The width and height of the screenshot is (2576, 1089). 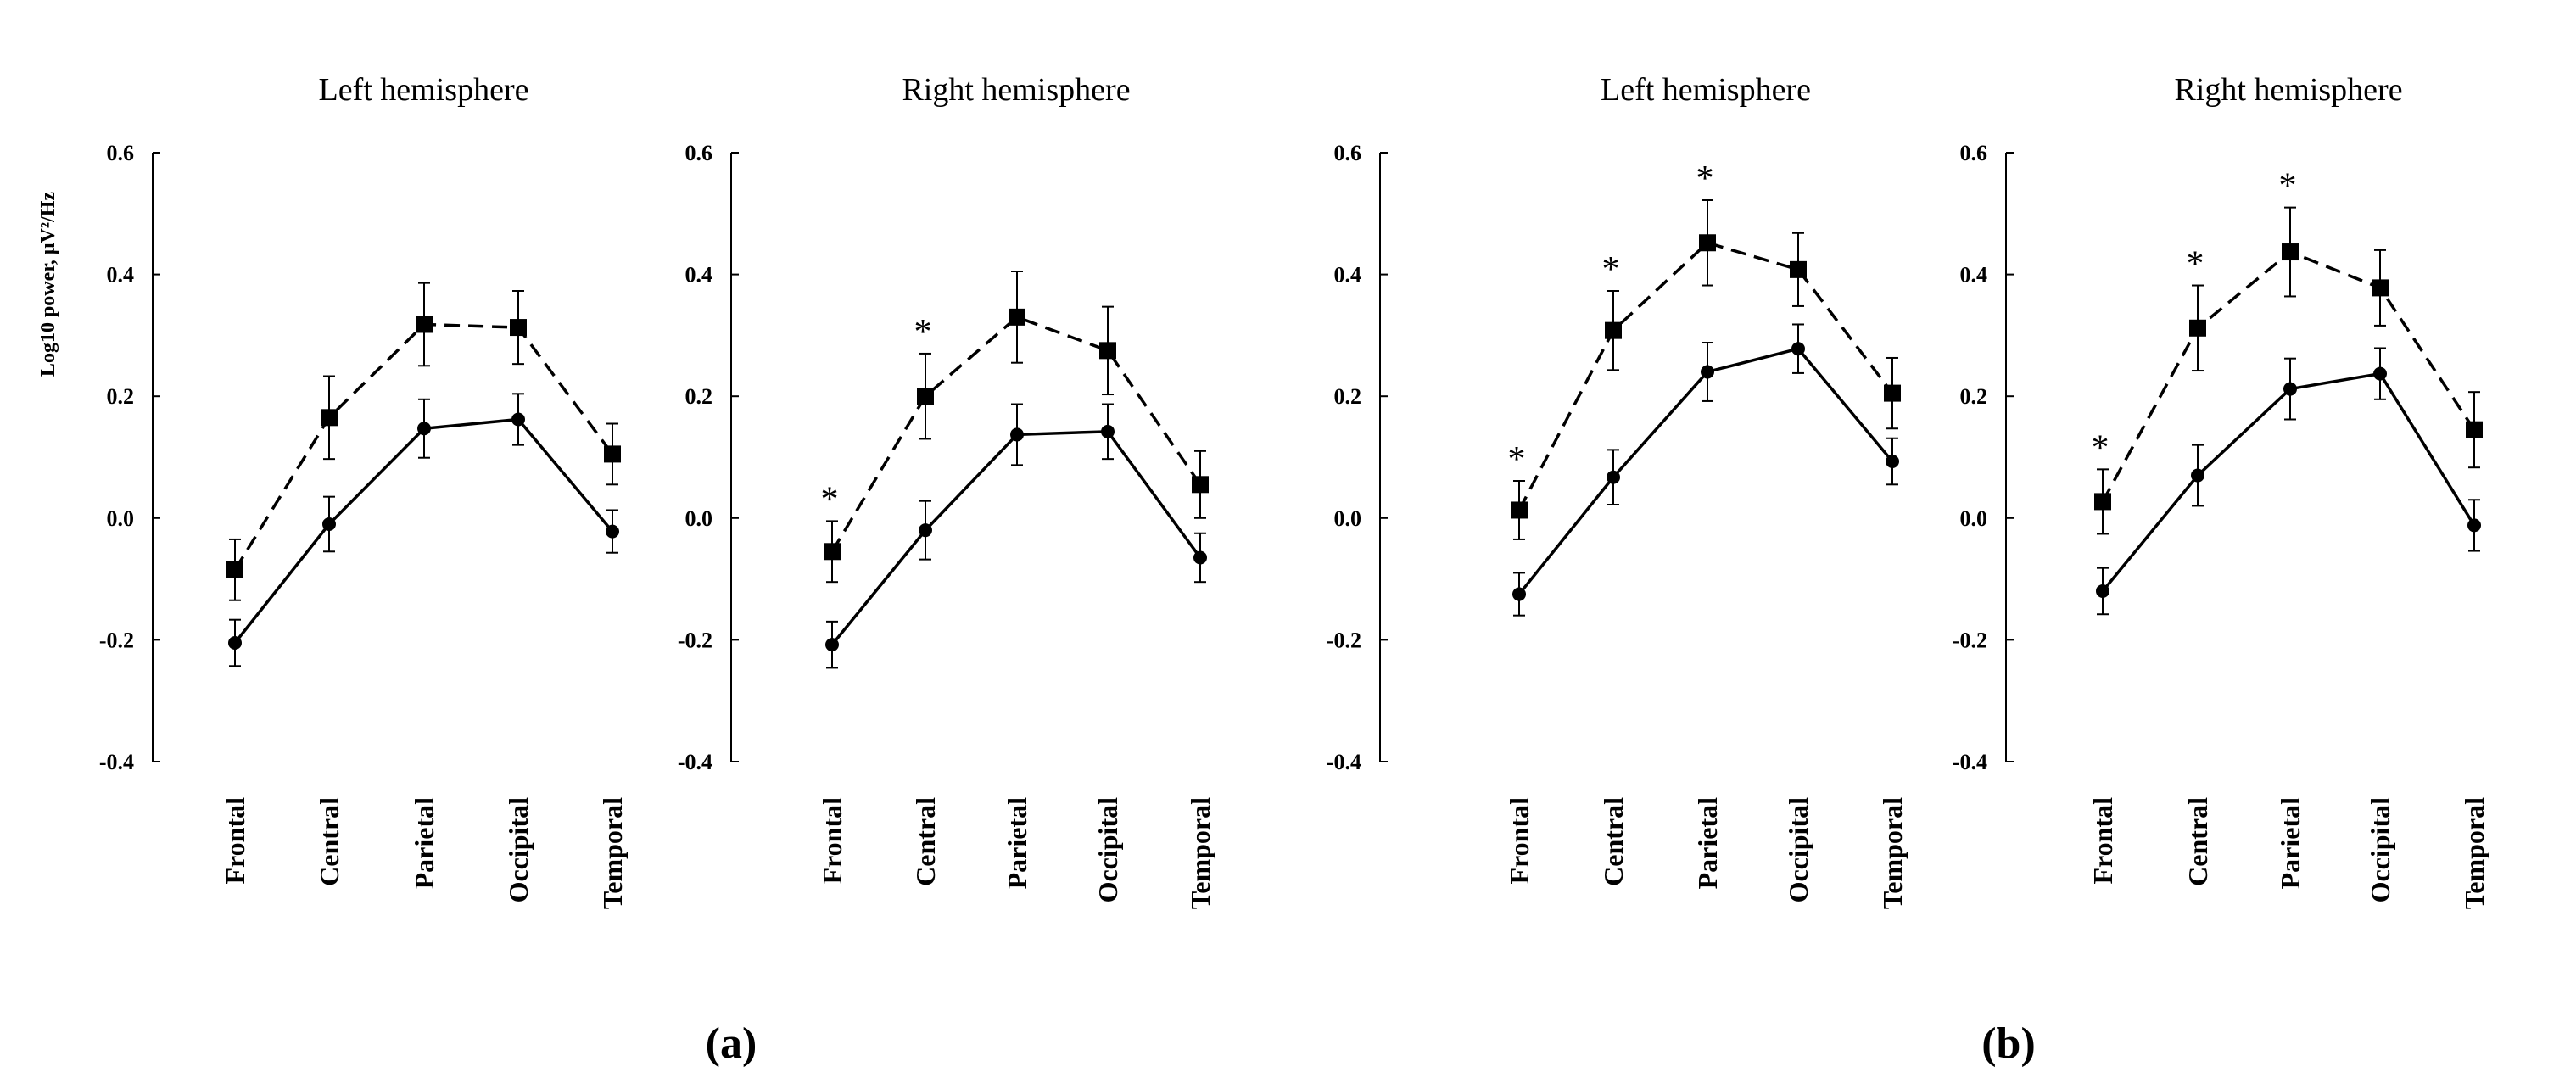 I want to click on figure-label-b: (b), so click(x=2008, y=1043).